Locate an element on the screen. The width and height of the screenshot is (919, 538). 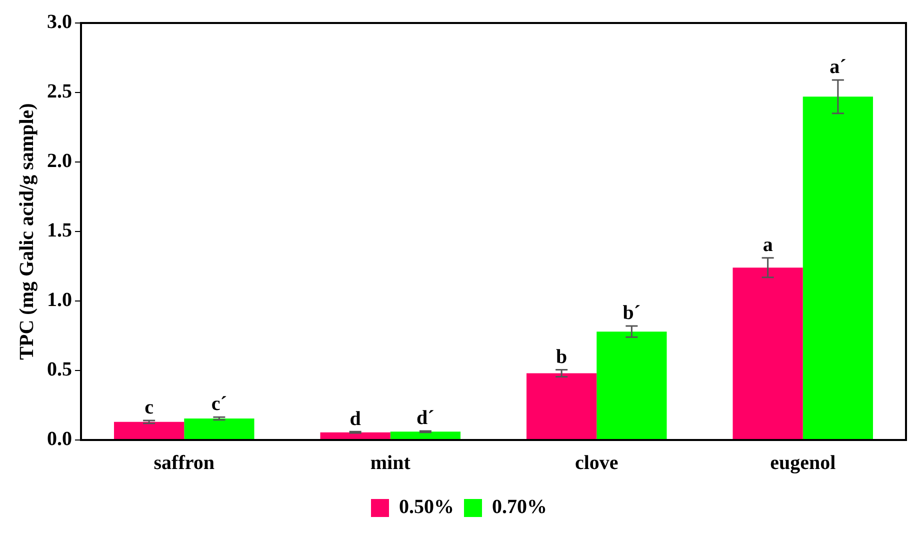
data-label: b´ is located at coordinates (631, 313).